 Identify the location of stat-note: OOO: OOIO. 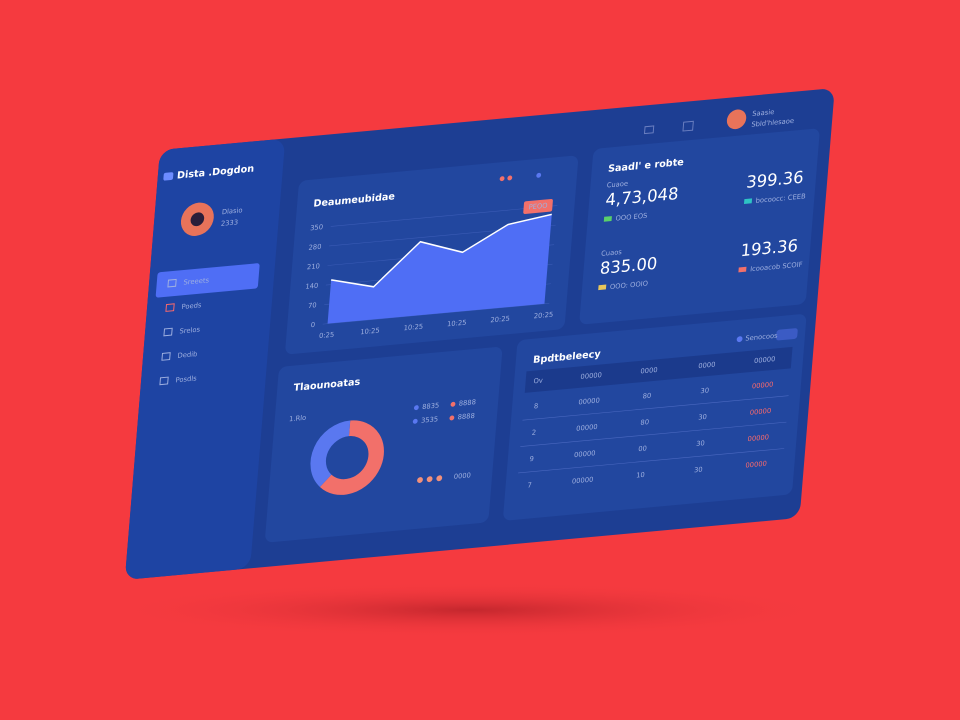
(629, 286).